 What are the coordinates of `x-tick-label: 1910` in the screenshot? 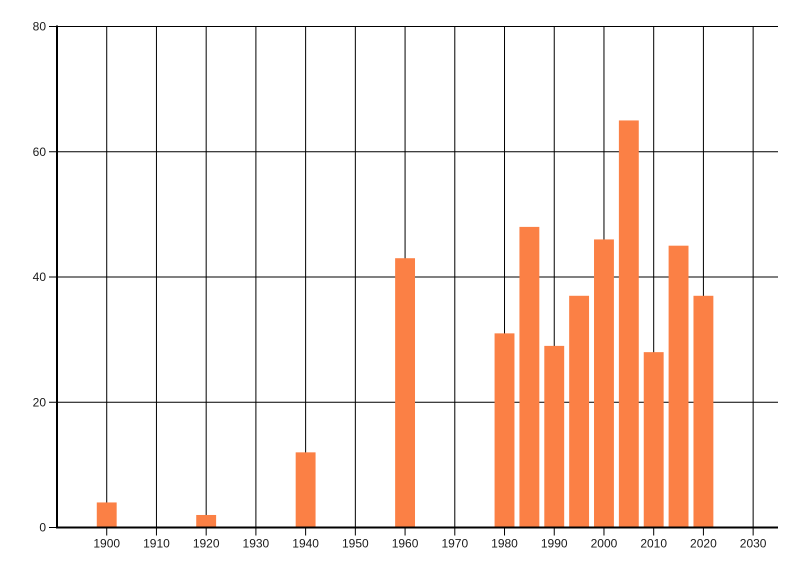 It's located at (156, 544).